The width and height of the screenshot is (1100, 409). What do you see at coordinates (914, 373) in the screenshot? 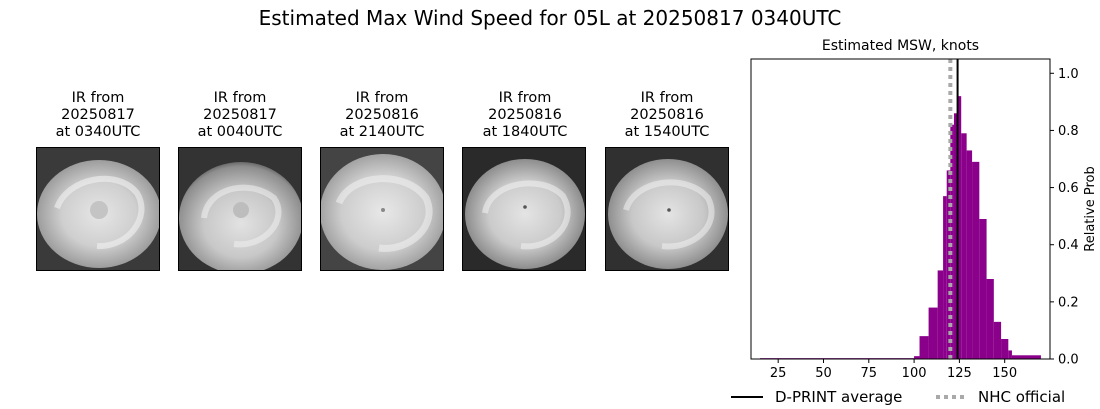
I see `x-tick-label: 100` at bounding box center [914, 373].